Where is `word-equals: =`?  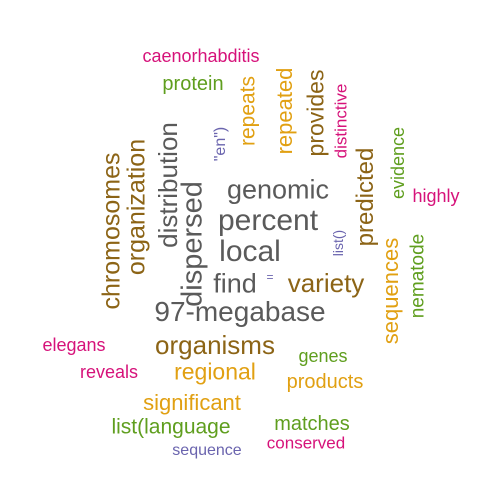 word-equals: = is located at coordinates (270, 277).